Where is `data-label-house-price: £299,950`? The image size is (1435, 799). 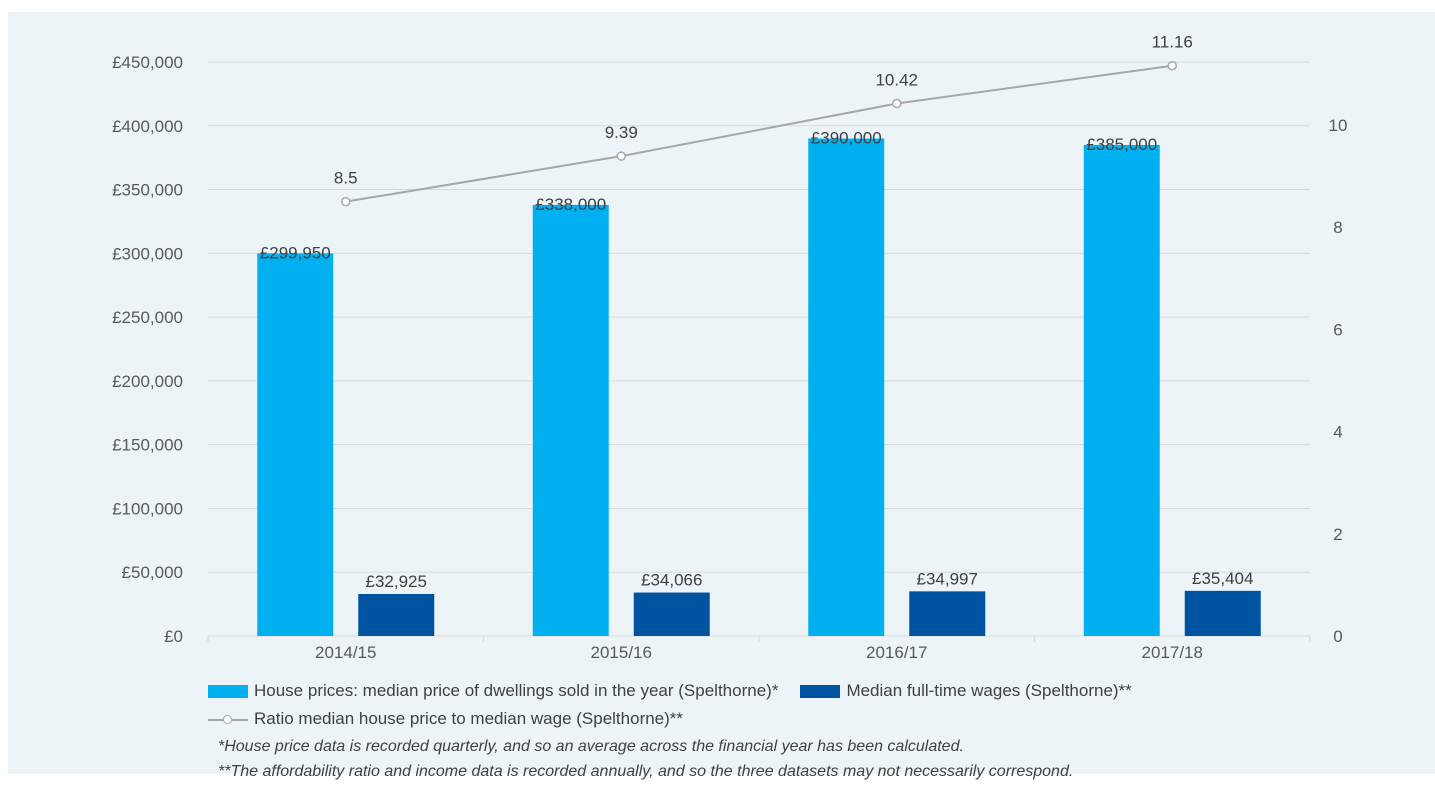 data-label-house-price: £299,950 is located at coordinates (295, 252).